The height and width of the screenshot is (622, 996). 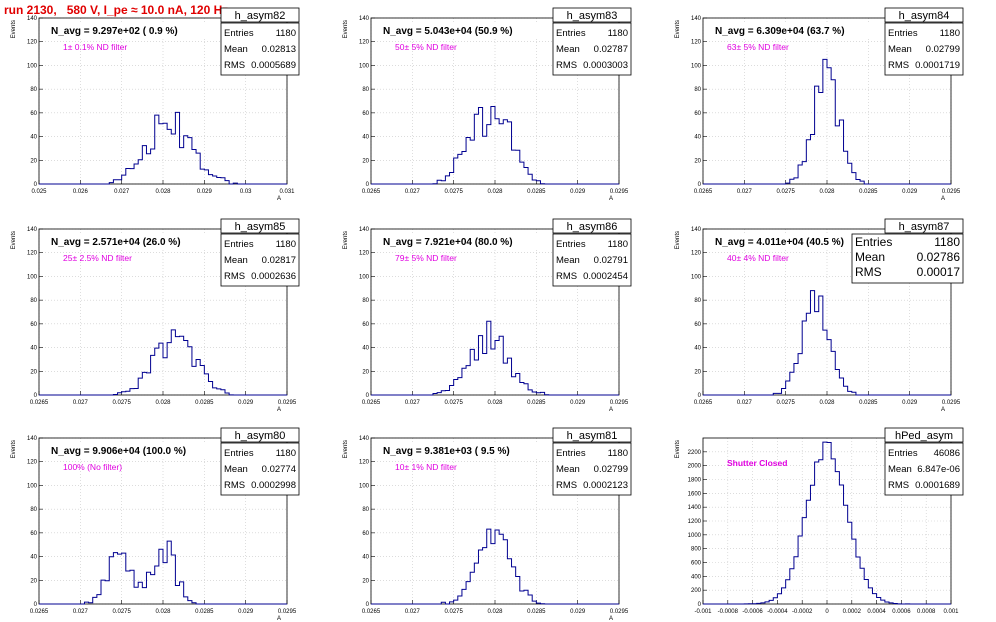 I want to click on stat-value: 0.02813, so click(x=279, y=49).